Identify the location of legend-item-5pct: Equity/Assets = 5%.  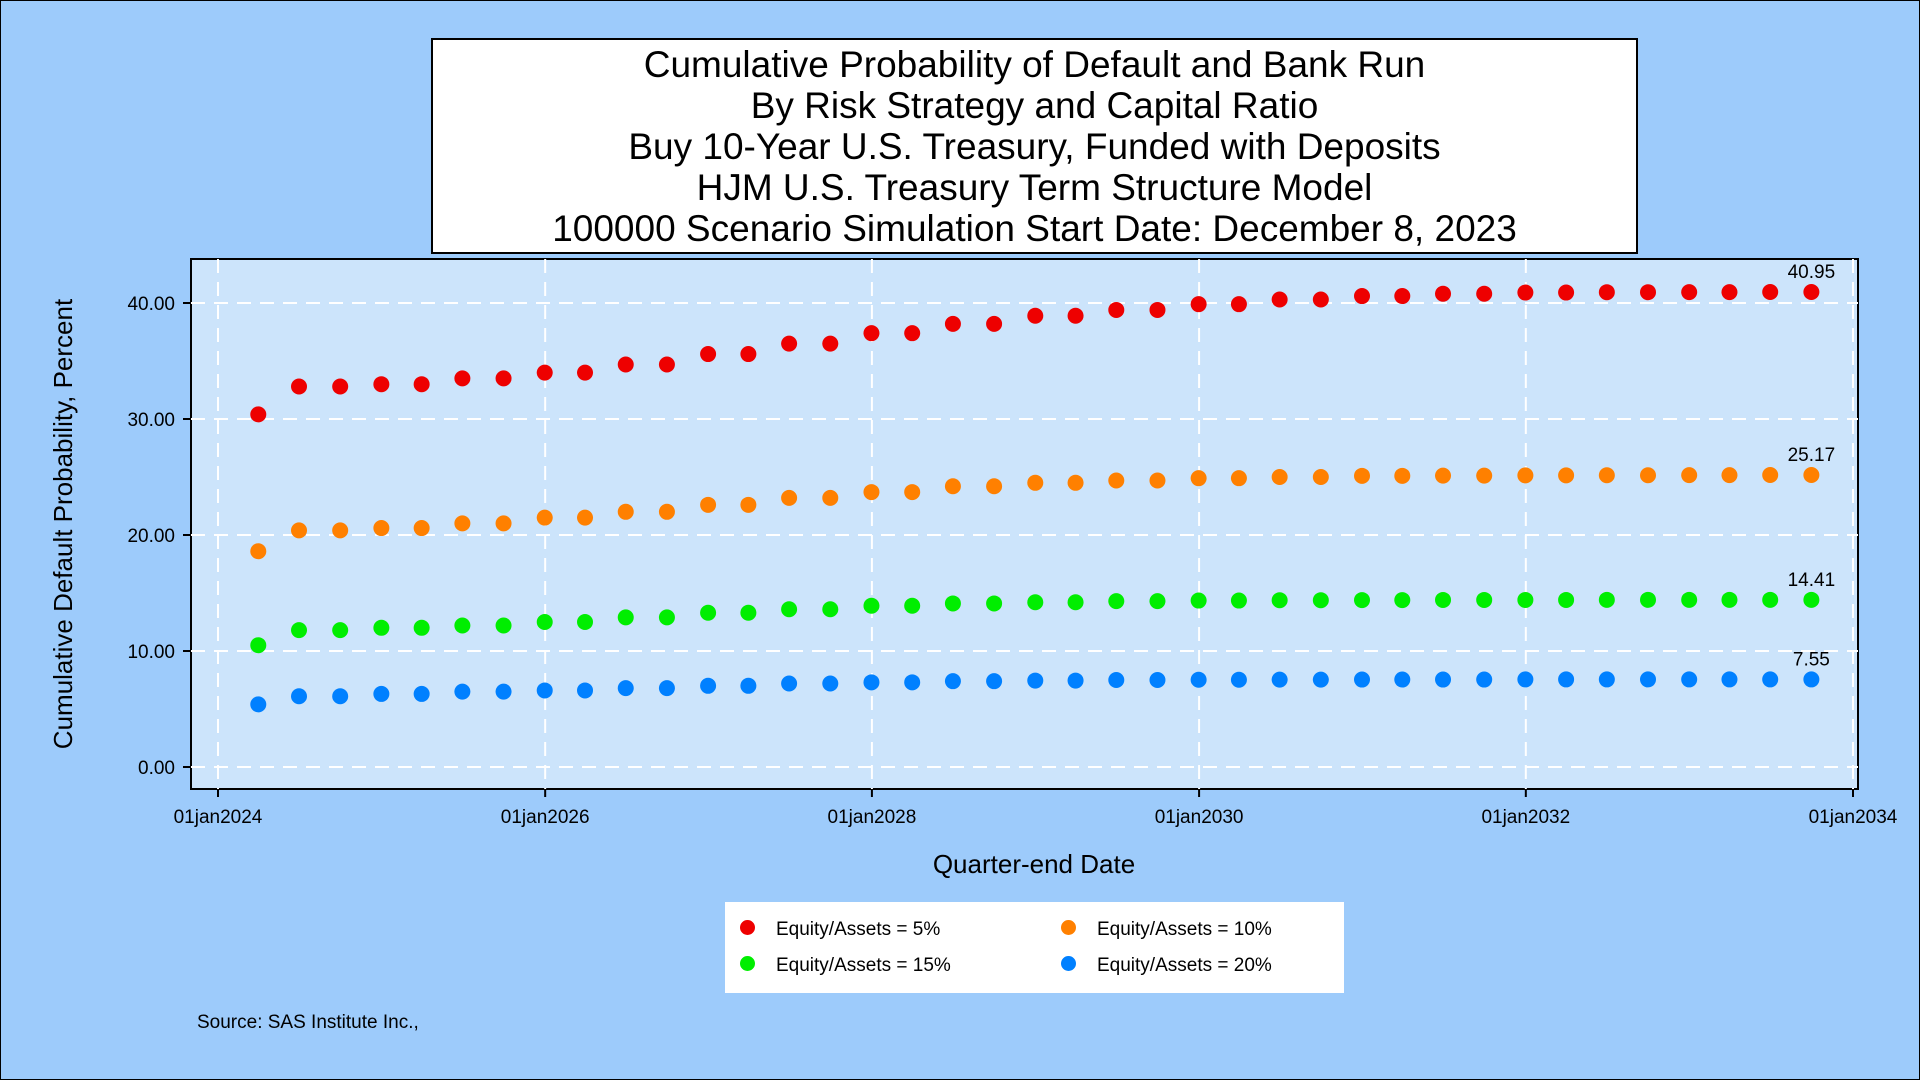
(840, 930).